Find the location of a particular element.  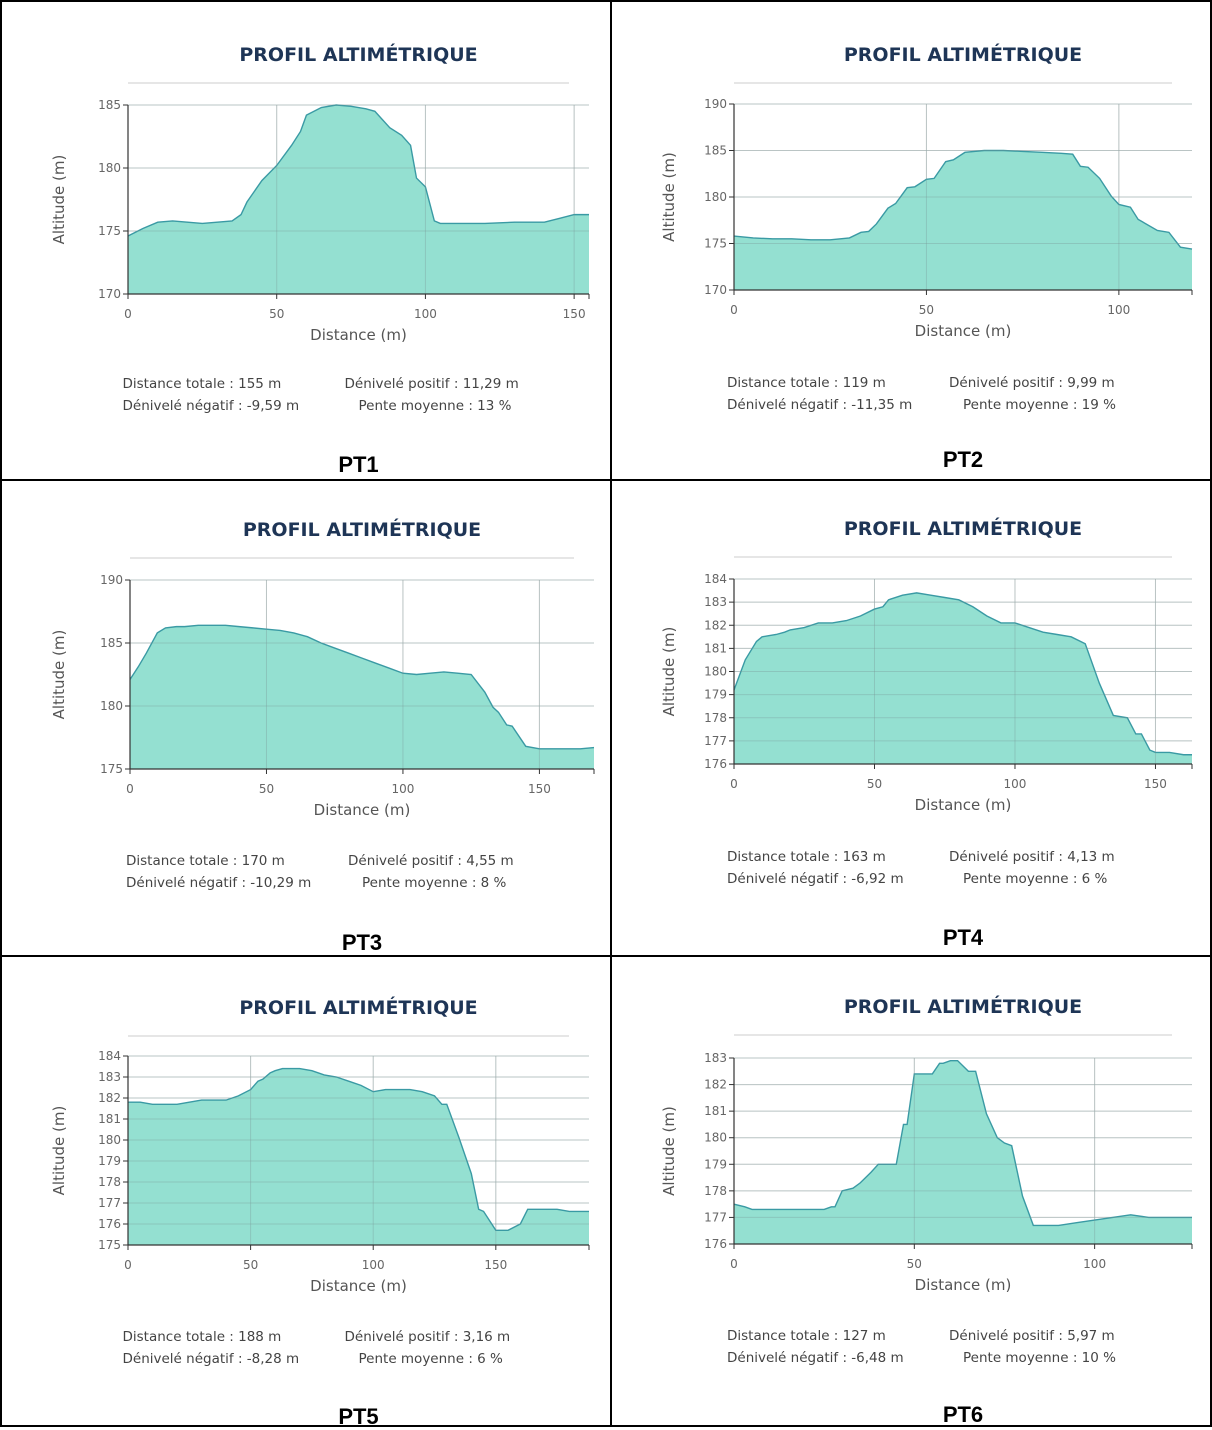

stat-dplus: Dénivelé positif : 11,29 m is located at coordinates (431, 384).